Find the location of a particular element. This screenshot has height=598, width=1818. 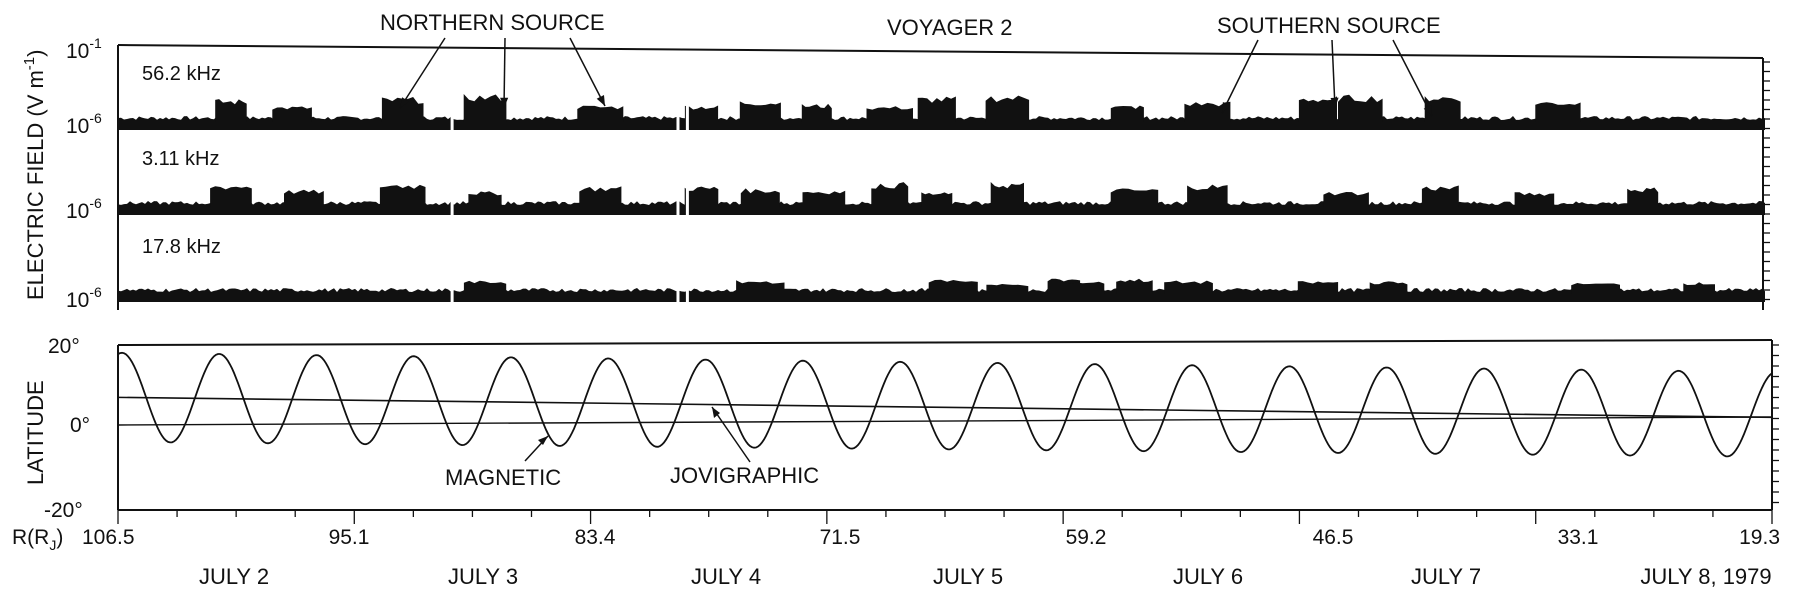

x-axis-ticks is located at coordinates (945, 517).